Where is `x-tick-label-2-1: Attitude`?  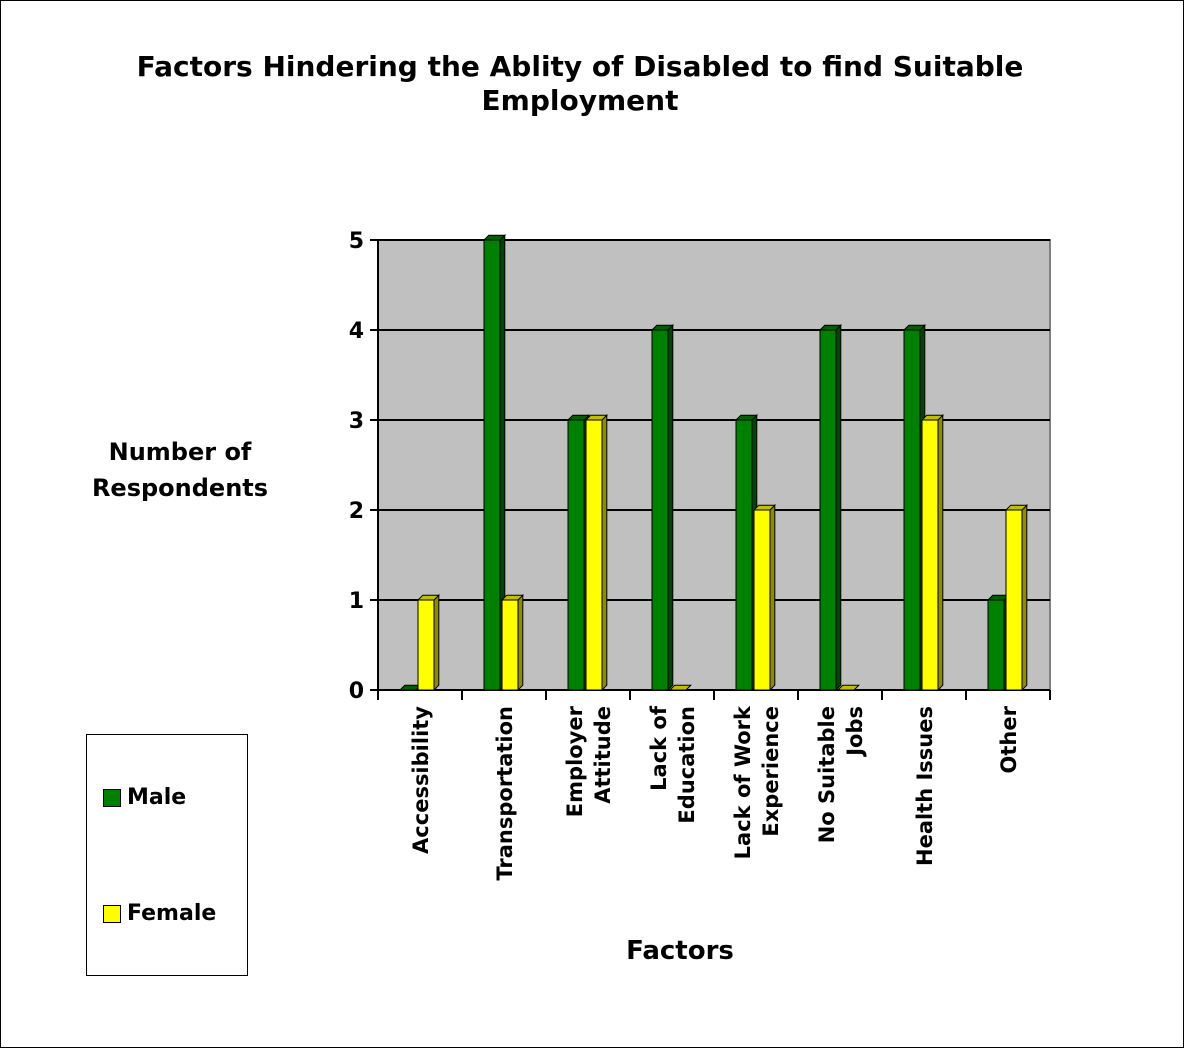
x-tick-label-2-1: Attitude is located at coordinates (603, 755).